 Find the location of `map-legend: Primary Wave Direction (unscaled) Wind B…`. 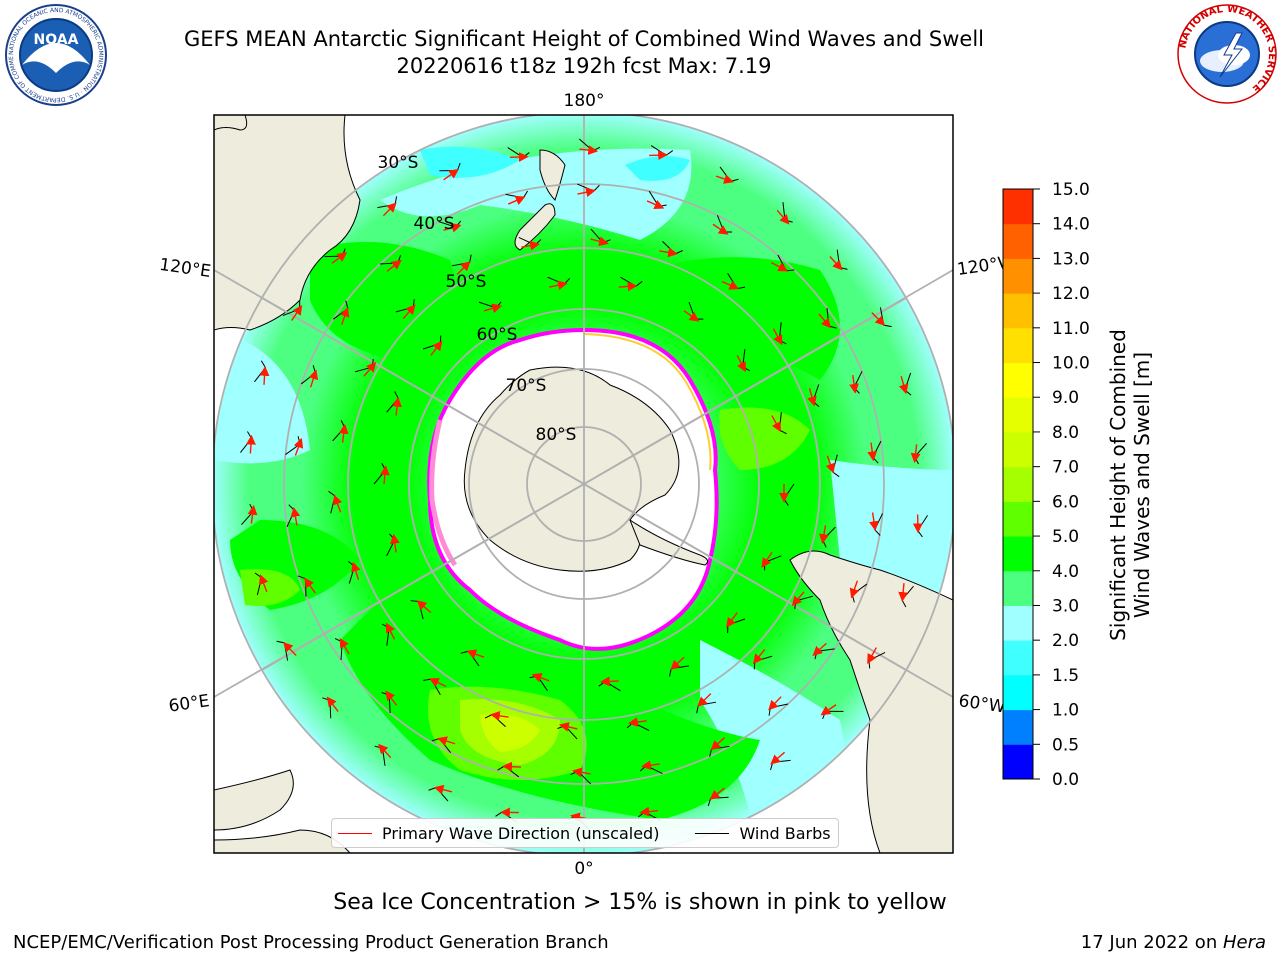

map-legend: Primary Wave Direction (unscaled) Wind B… is located at coordinates (585, 833).